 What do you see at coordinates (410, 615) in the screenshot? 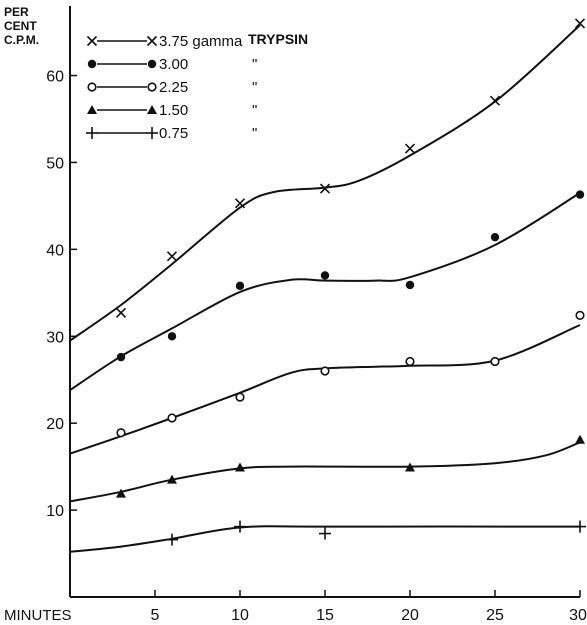
I see `x-tick-label: 20` at bounding box center [410, 615].